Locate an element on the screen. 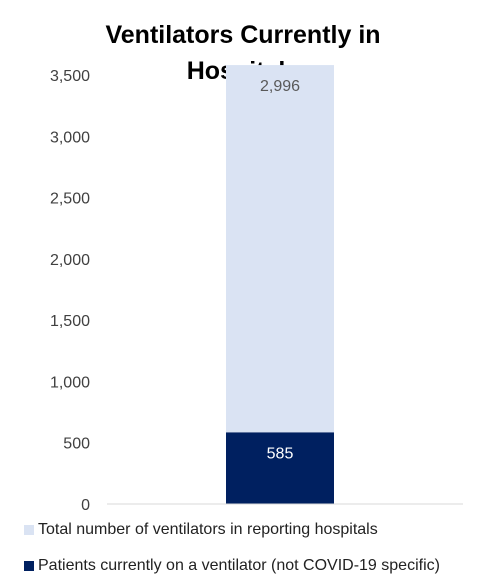 This screenshot has height=585, width=486. y-tick-label: 1,500 is located at coordinates (70, 321).